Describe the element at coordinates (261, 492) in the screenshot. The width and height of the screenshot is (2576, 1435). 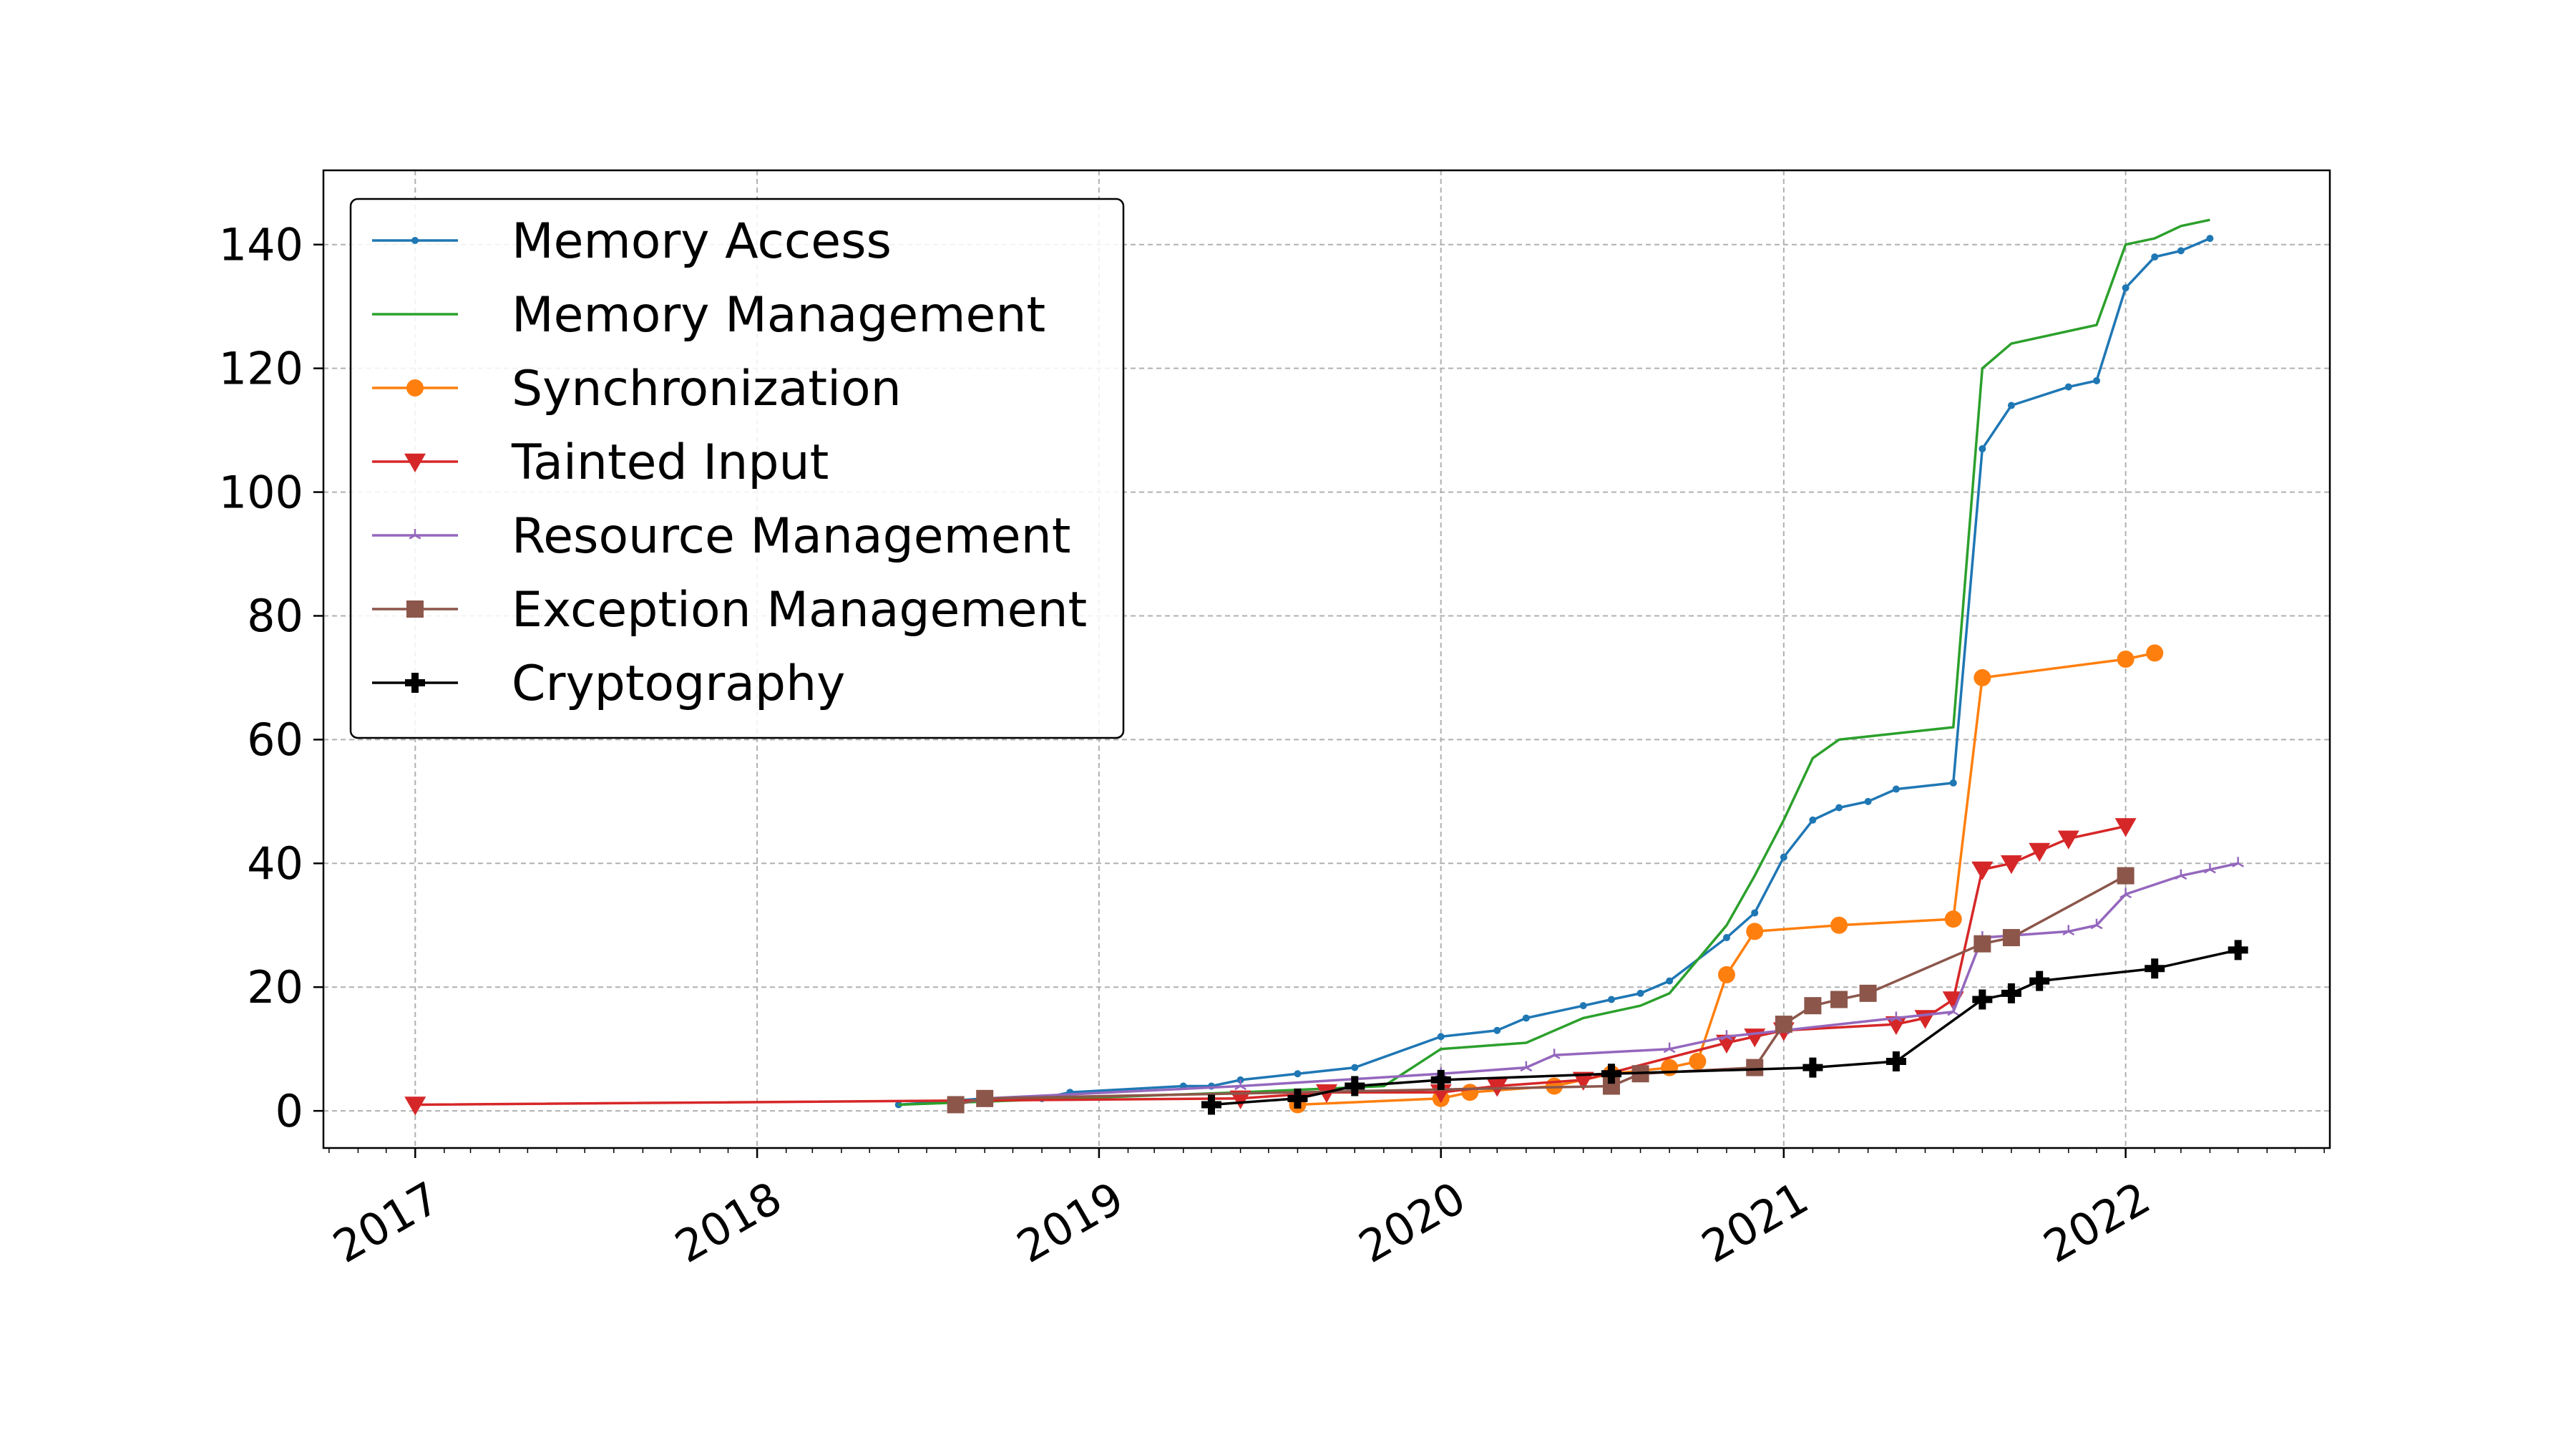
I see `y-tick-label: 100` at that location.